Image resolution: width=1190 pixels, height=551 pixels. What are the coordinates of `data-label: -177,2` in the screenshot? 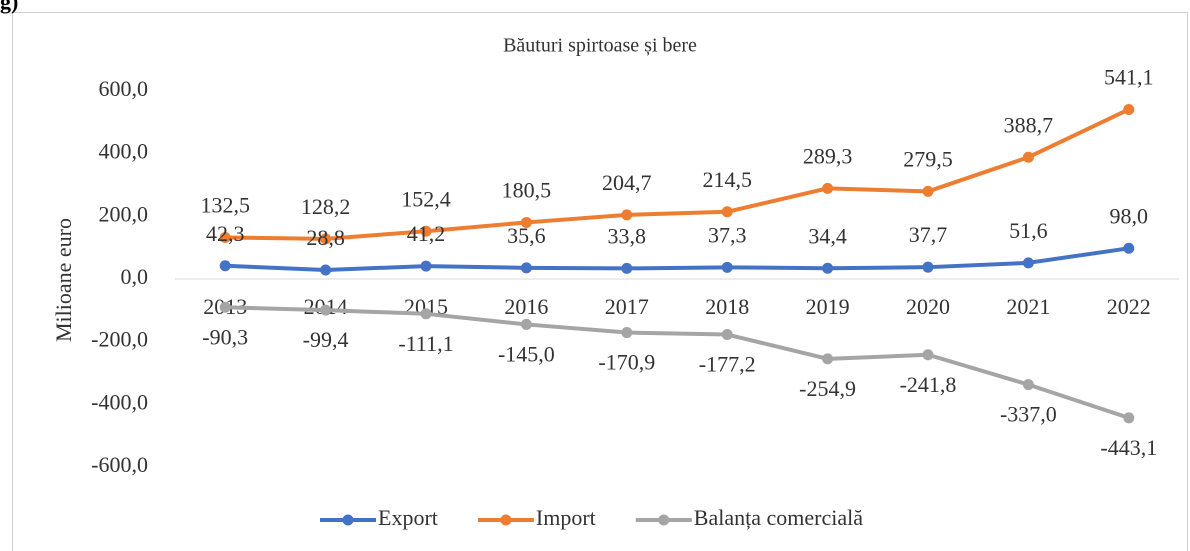 It's located at (727, 364).